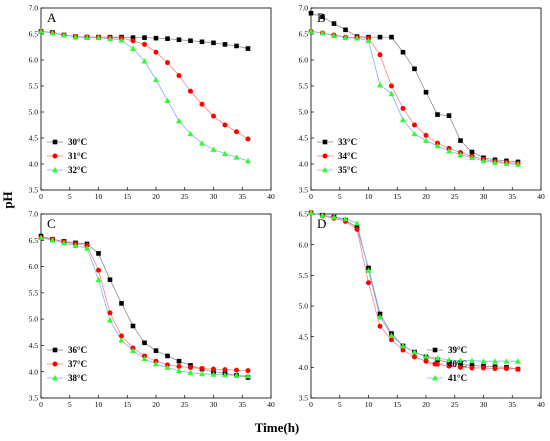 This screenshot has width=550, height=441. I want to click on legend-label: 33°C, so click(347, 142).